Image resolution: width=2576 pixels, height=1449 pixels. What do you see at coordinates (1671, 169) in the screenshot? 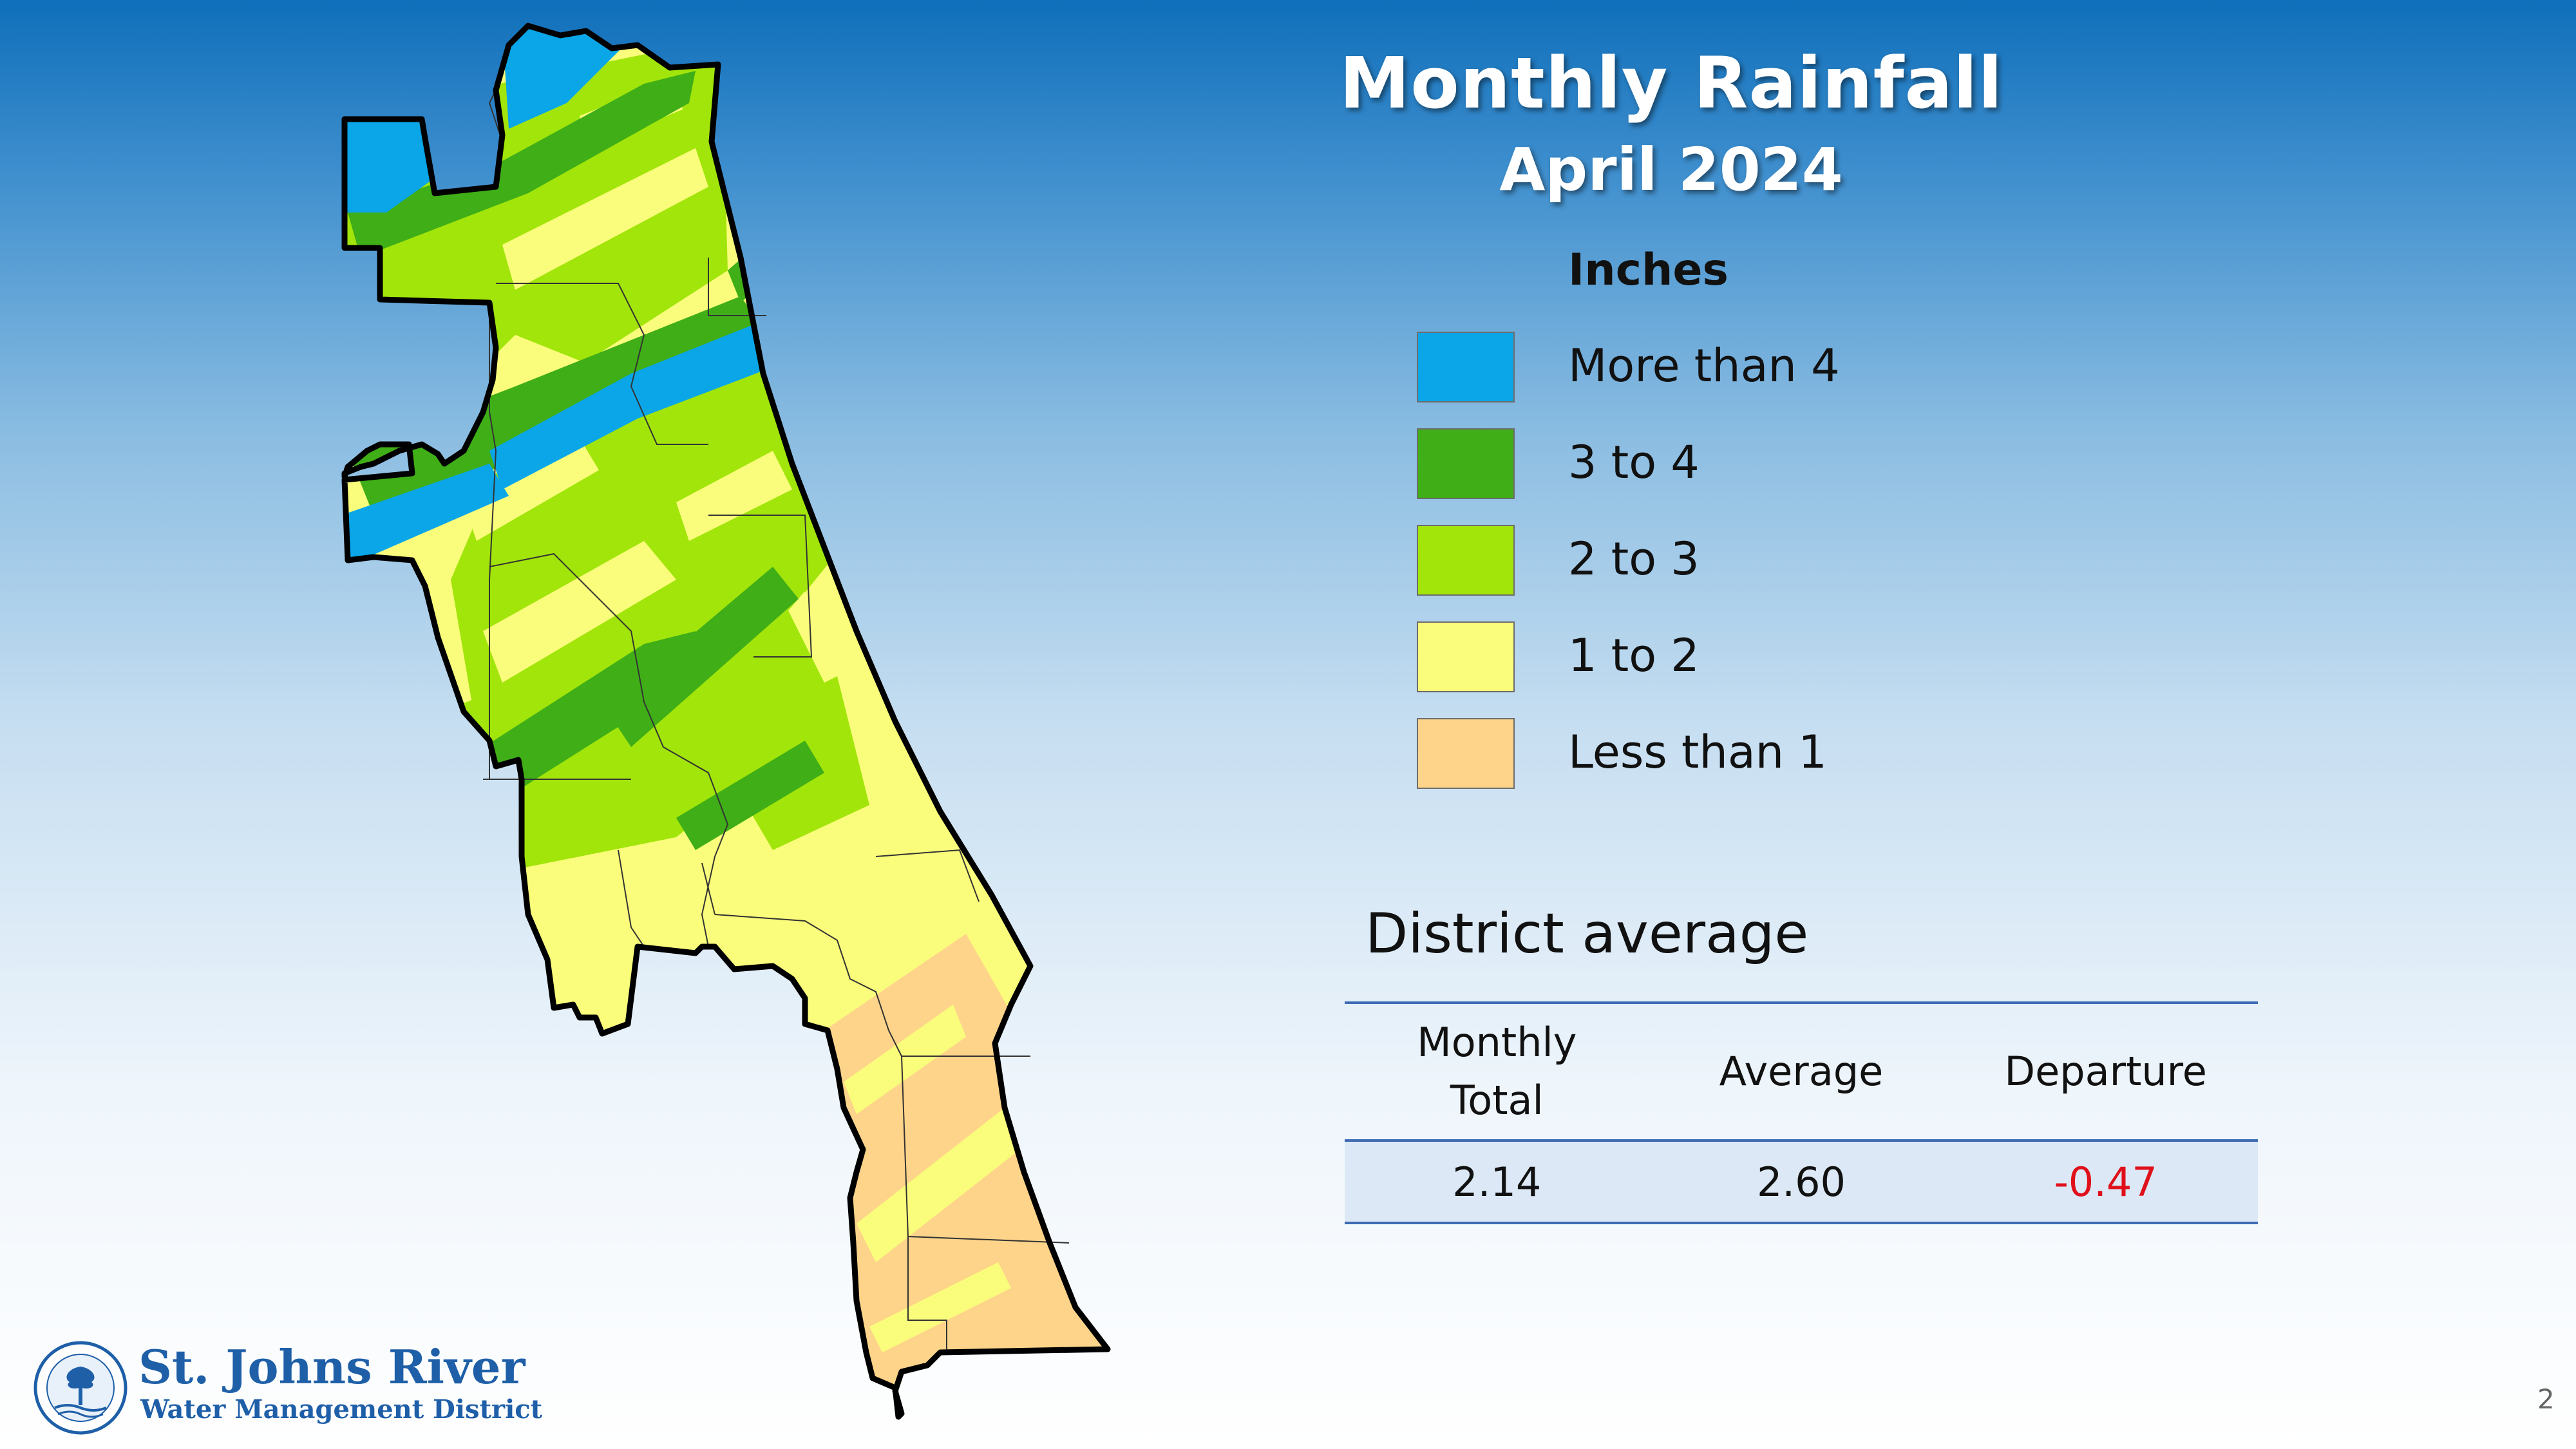
I see `page-subtitle: April 2024` at bounding box center [1671, 169].